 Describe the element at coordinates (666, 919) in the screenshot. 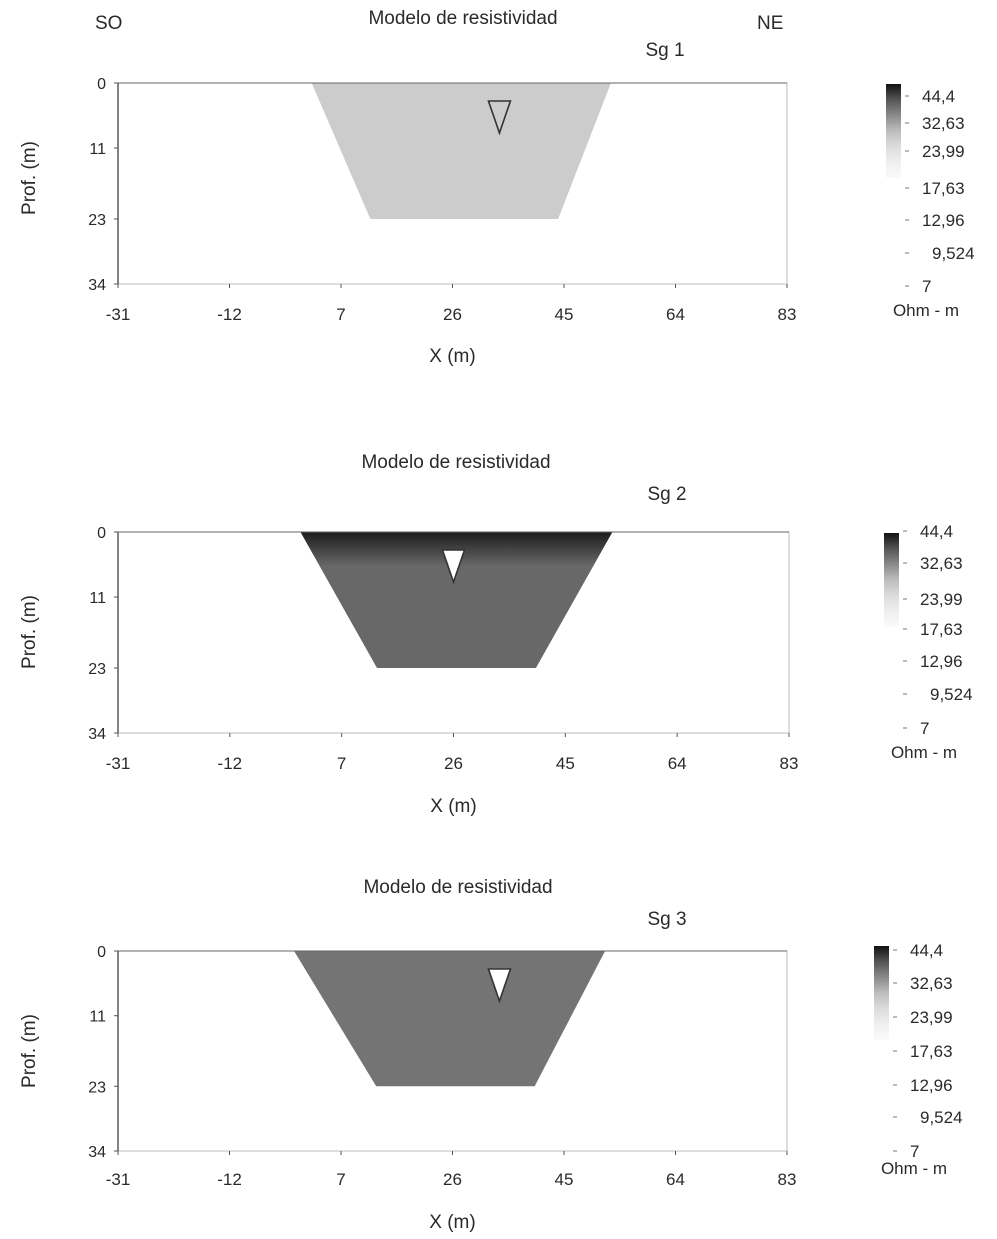

I see `panel-label: Sg 3` at that location.